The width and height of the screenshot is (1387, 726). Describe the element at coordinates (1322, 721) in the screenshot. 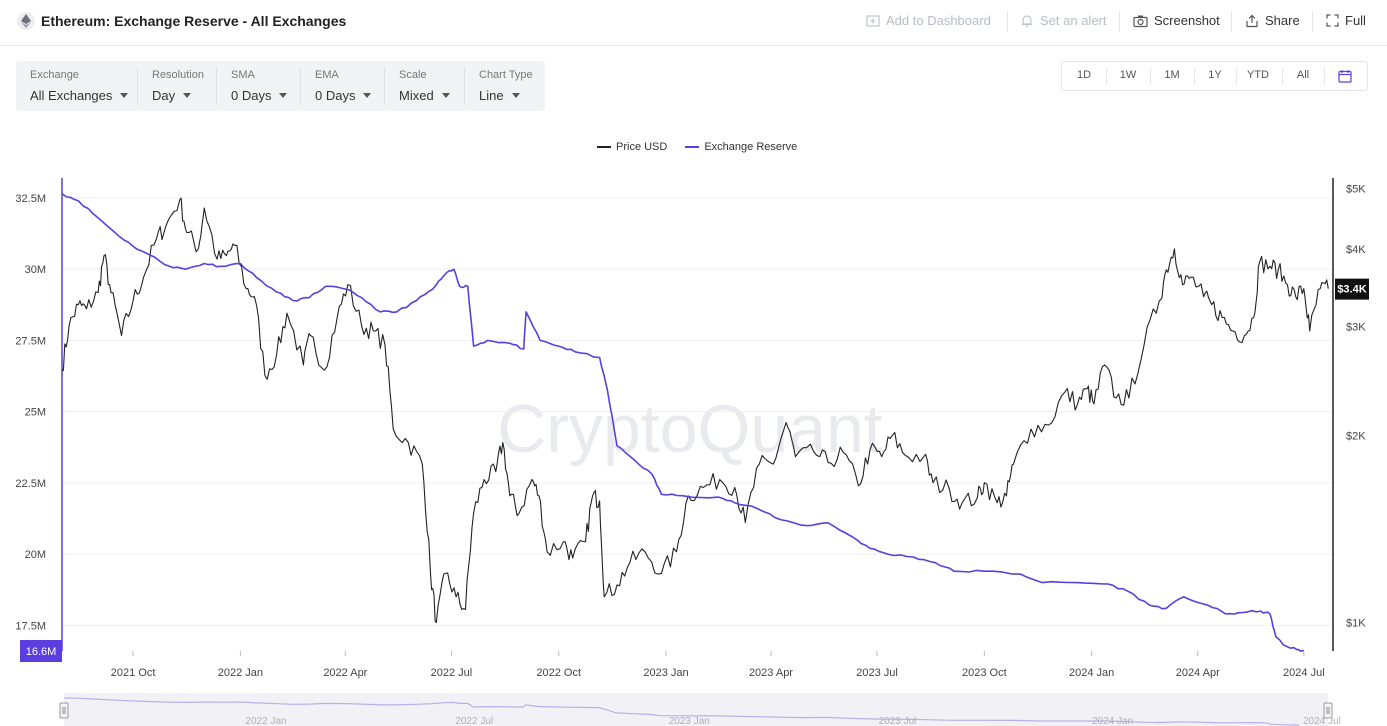

I see `navigator-tick-label: 2024 Jul` at that location.